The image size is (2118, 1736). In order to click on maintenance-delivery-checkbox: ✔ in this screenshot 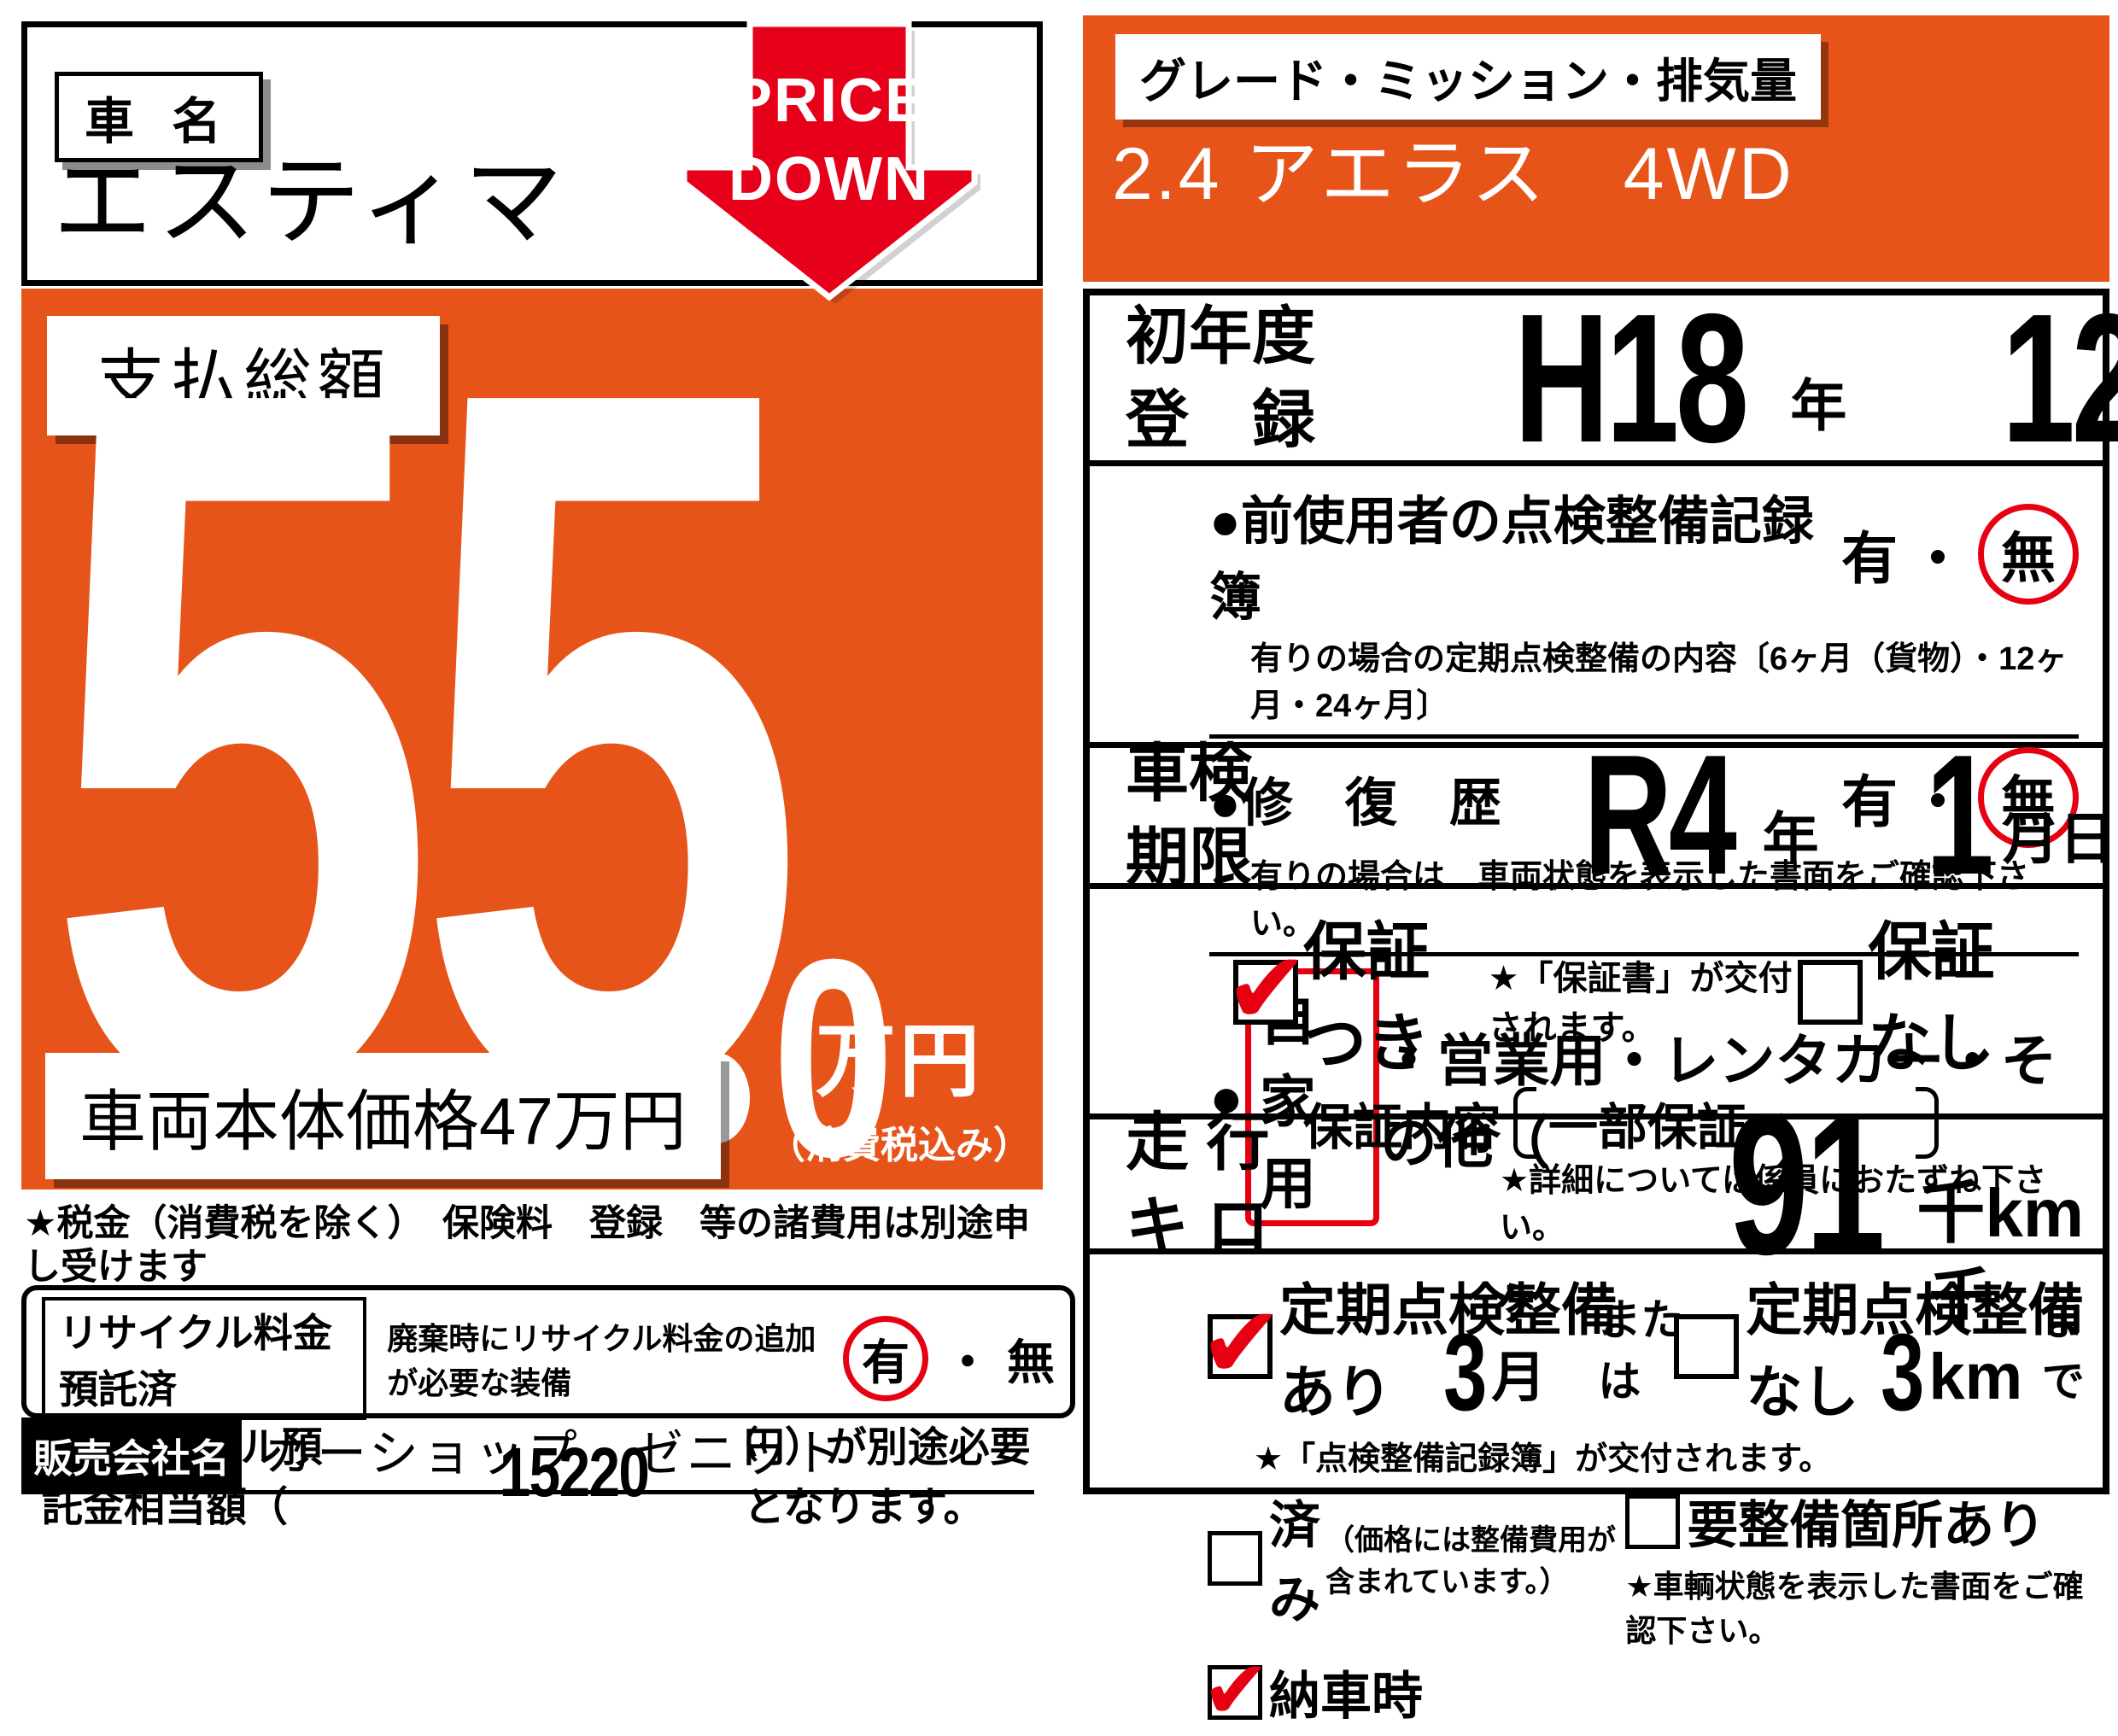, I will do `click(1236, 1691)`.